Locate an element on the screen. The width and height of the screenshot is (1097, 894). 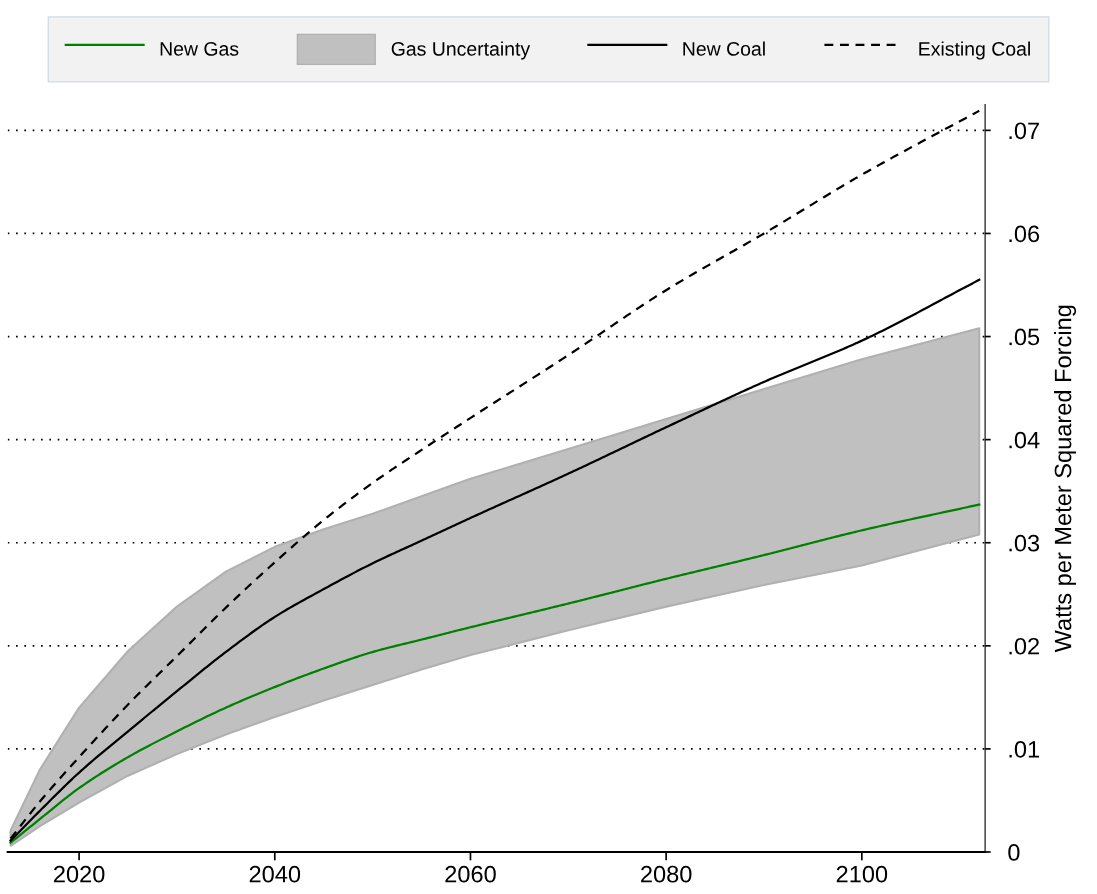
legend-label: New Gas is located at coordinates (199, 48).